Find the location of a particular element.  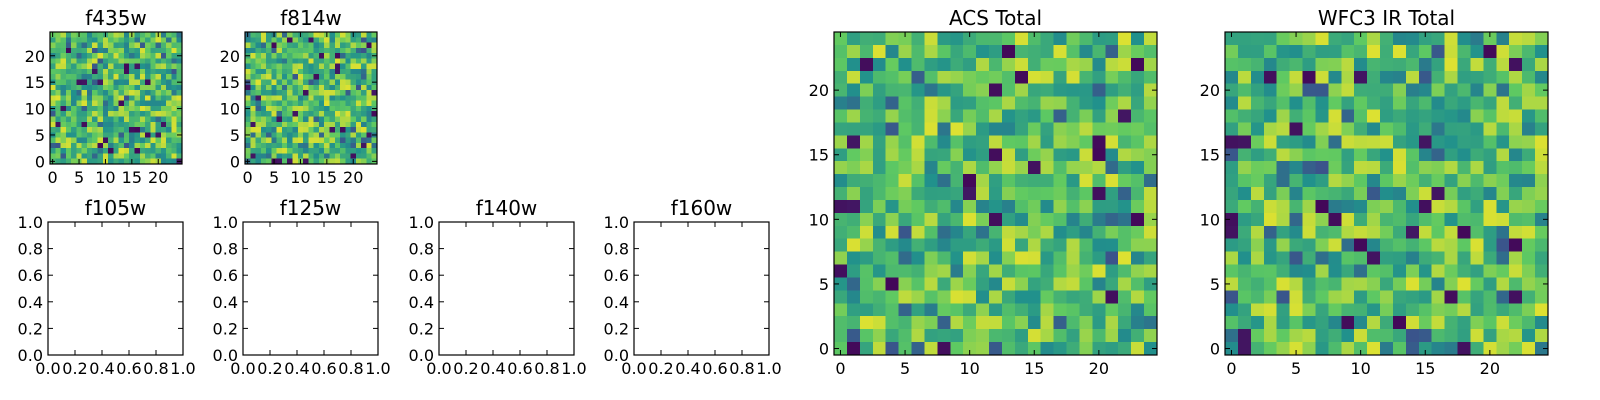

axes-frame is located at coordinates (311, 98).